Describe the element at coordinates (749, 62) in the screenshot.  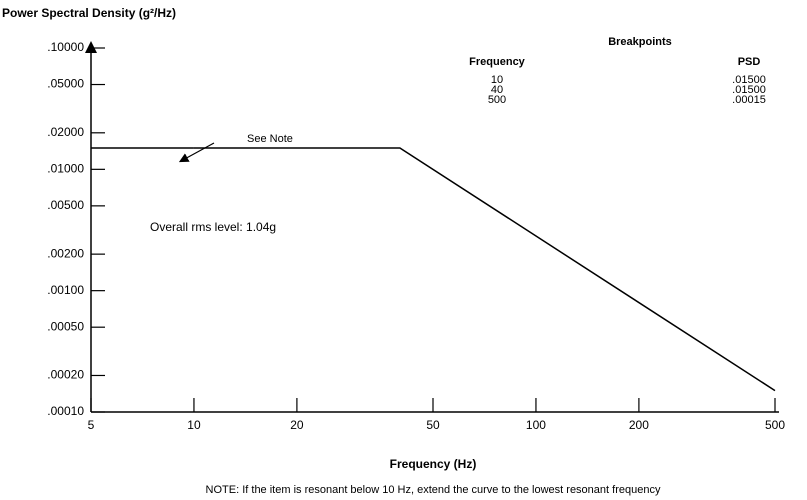
I see `table-header: PSD` at that location.